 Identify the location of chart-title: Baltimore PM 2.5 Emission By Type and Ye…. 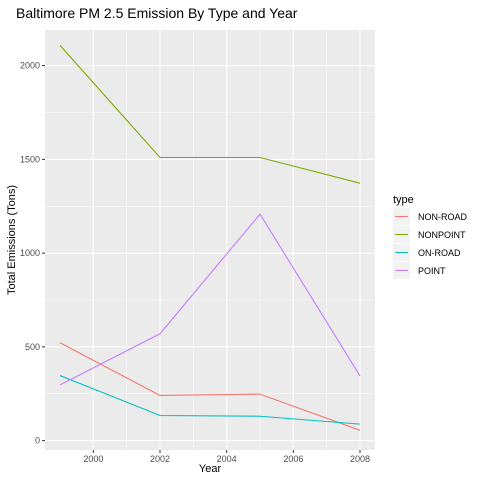
(157, 13).